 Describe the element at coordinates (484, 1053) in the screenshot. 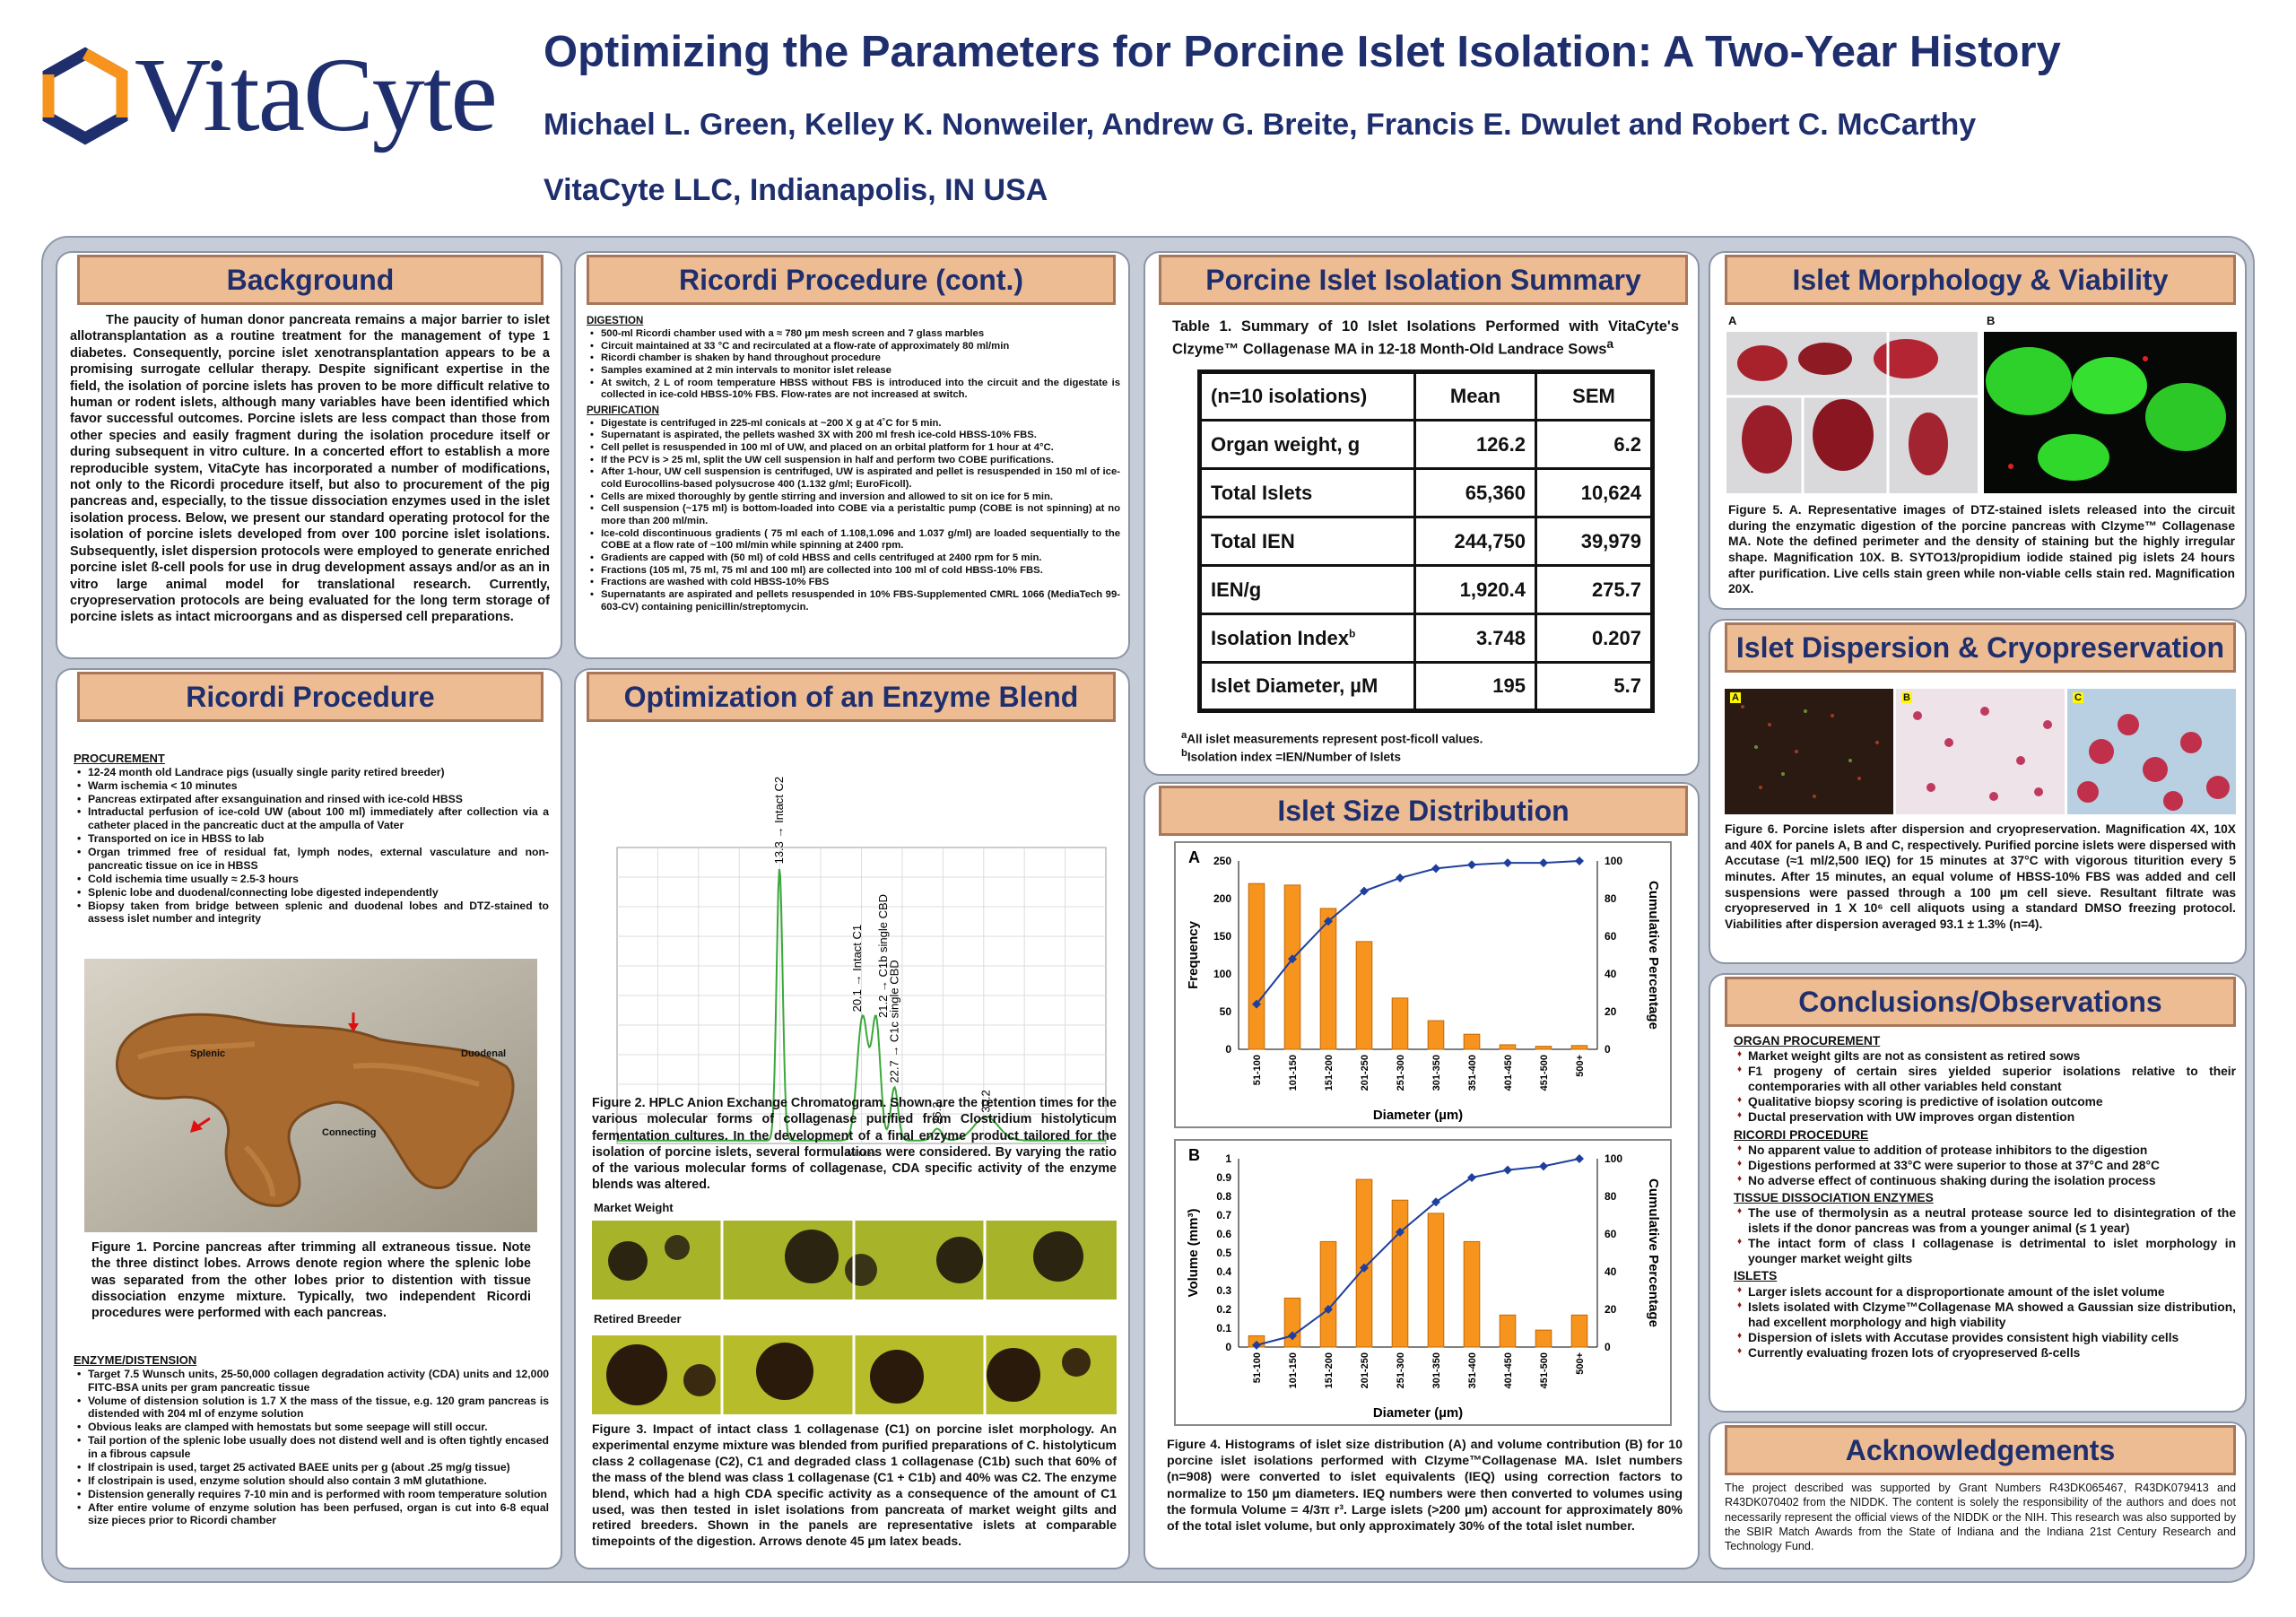

I see `duodenal-label: Duodenal` at that location.